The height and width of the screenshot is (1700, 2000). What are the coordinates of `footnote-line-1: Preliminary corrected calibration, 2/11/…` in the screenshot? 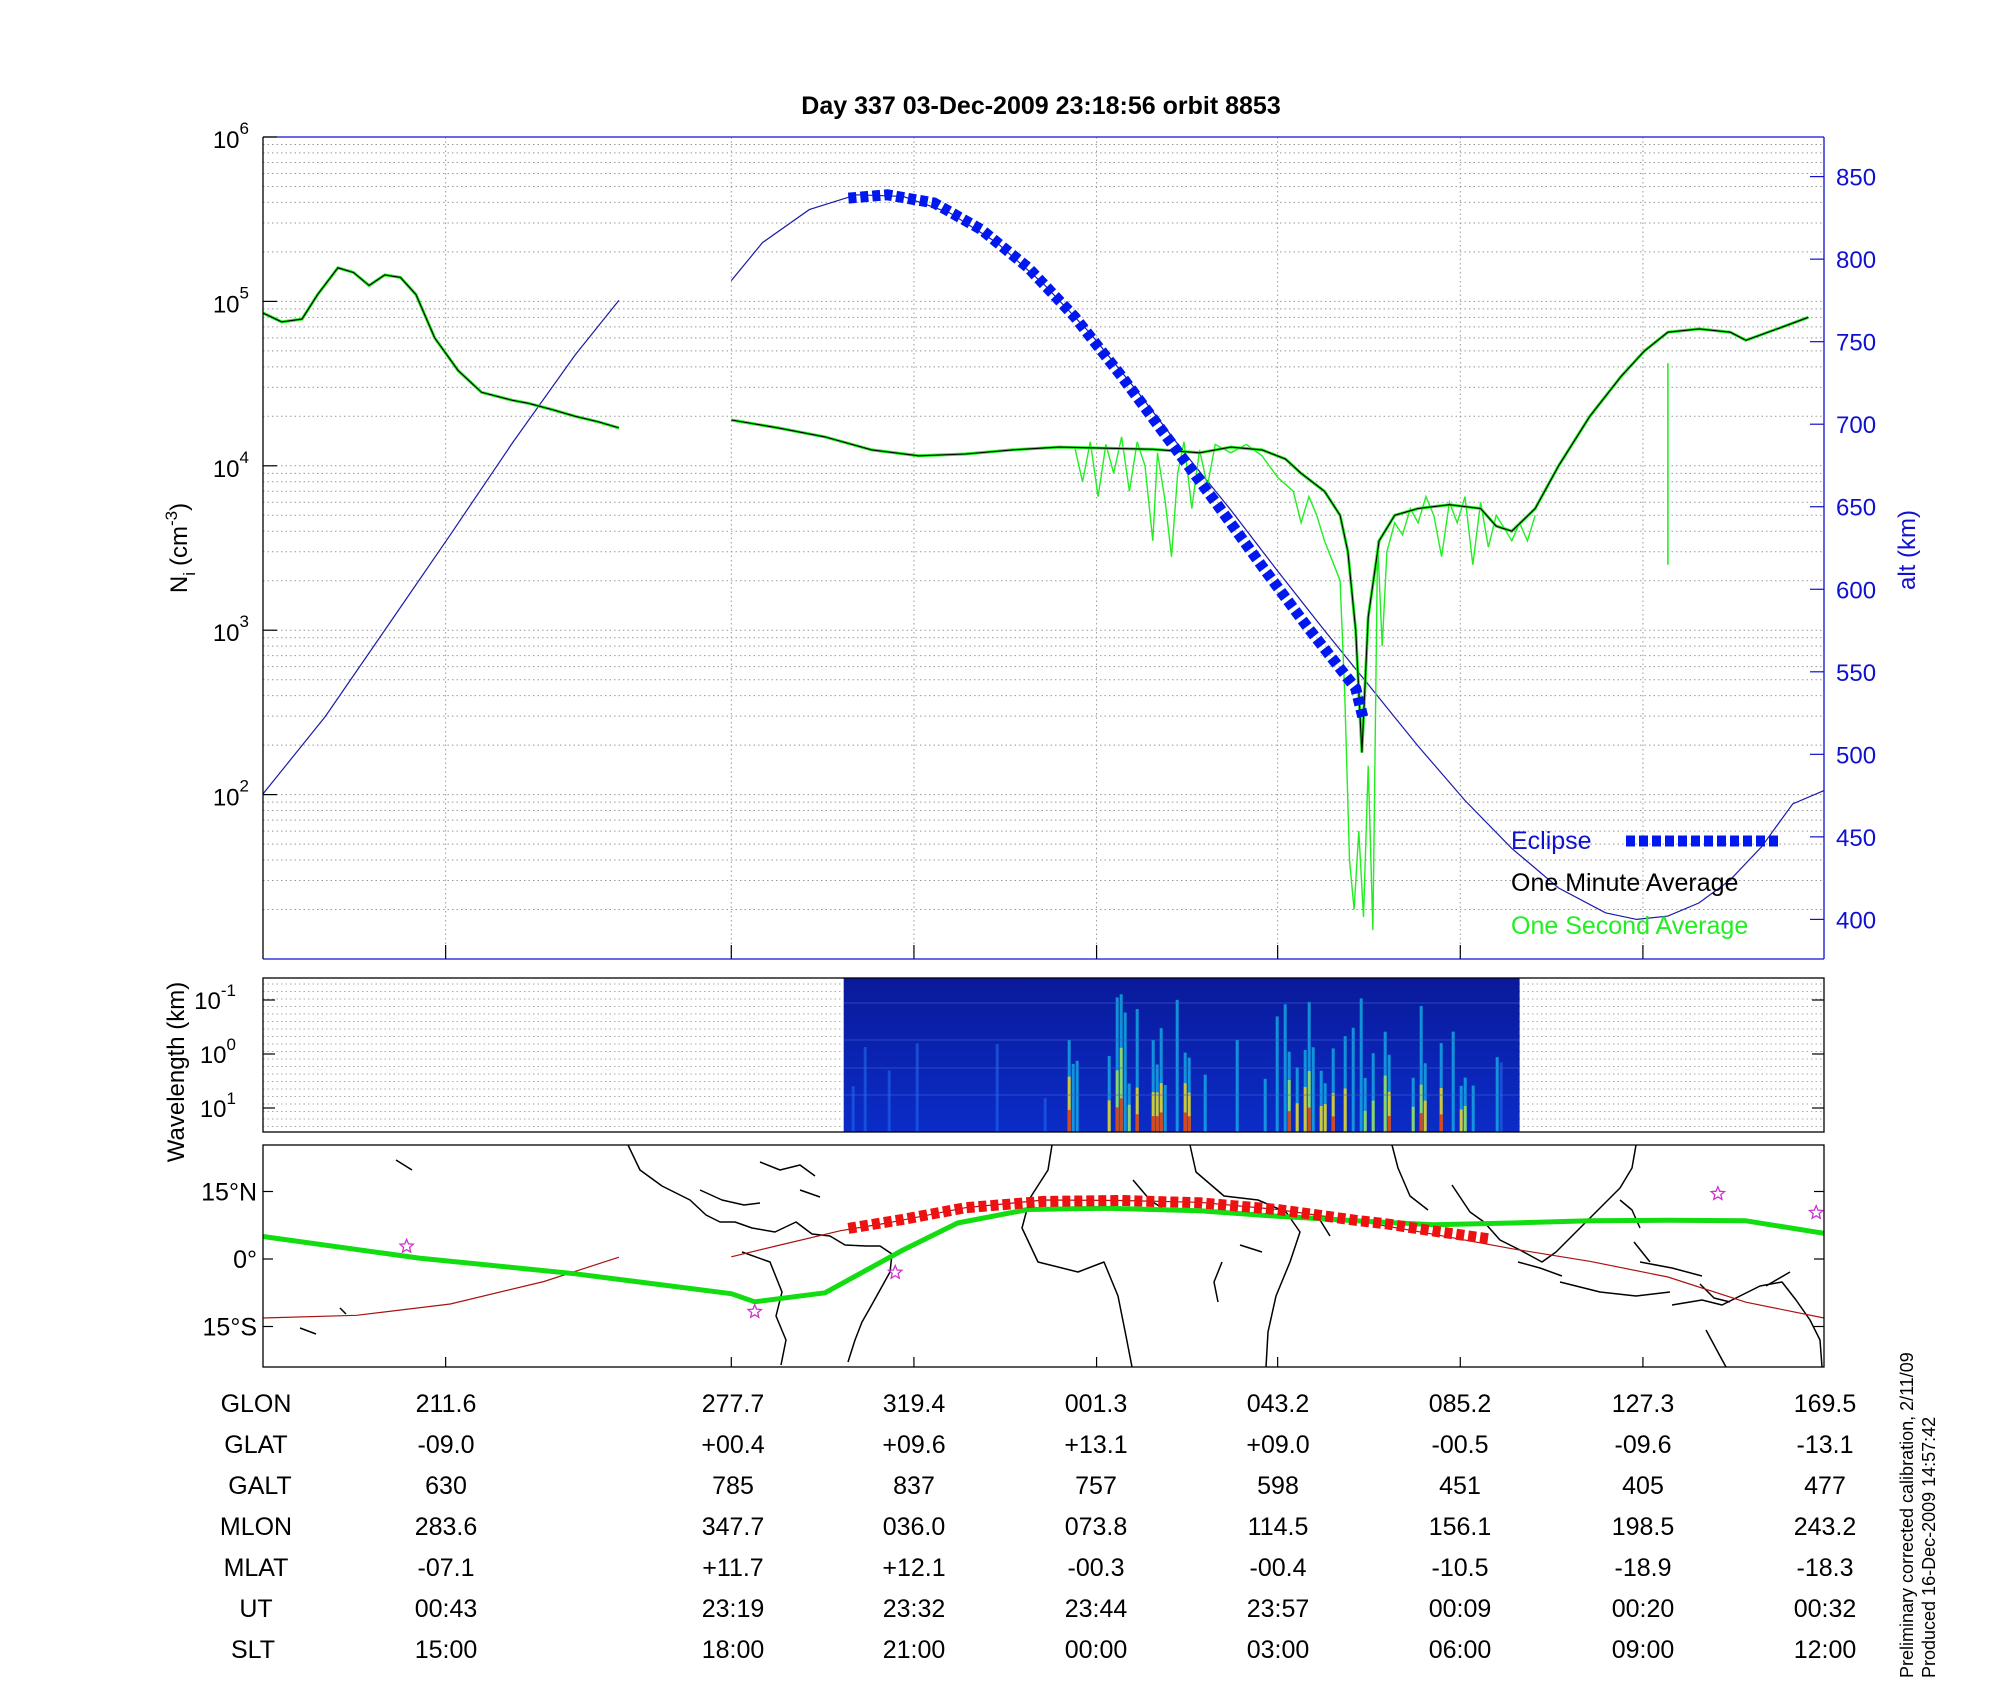 It's located at (1907, 1515).